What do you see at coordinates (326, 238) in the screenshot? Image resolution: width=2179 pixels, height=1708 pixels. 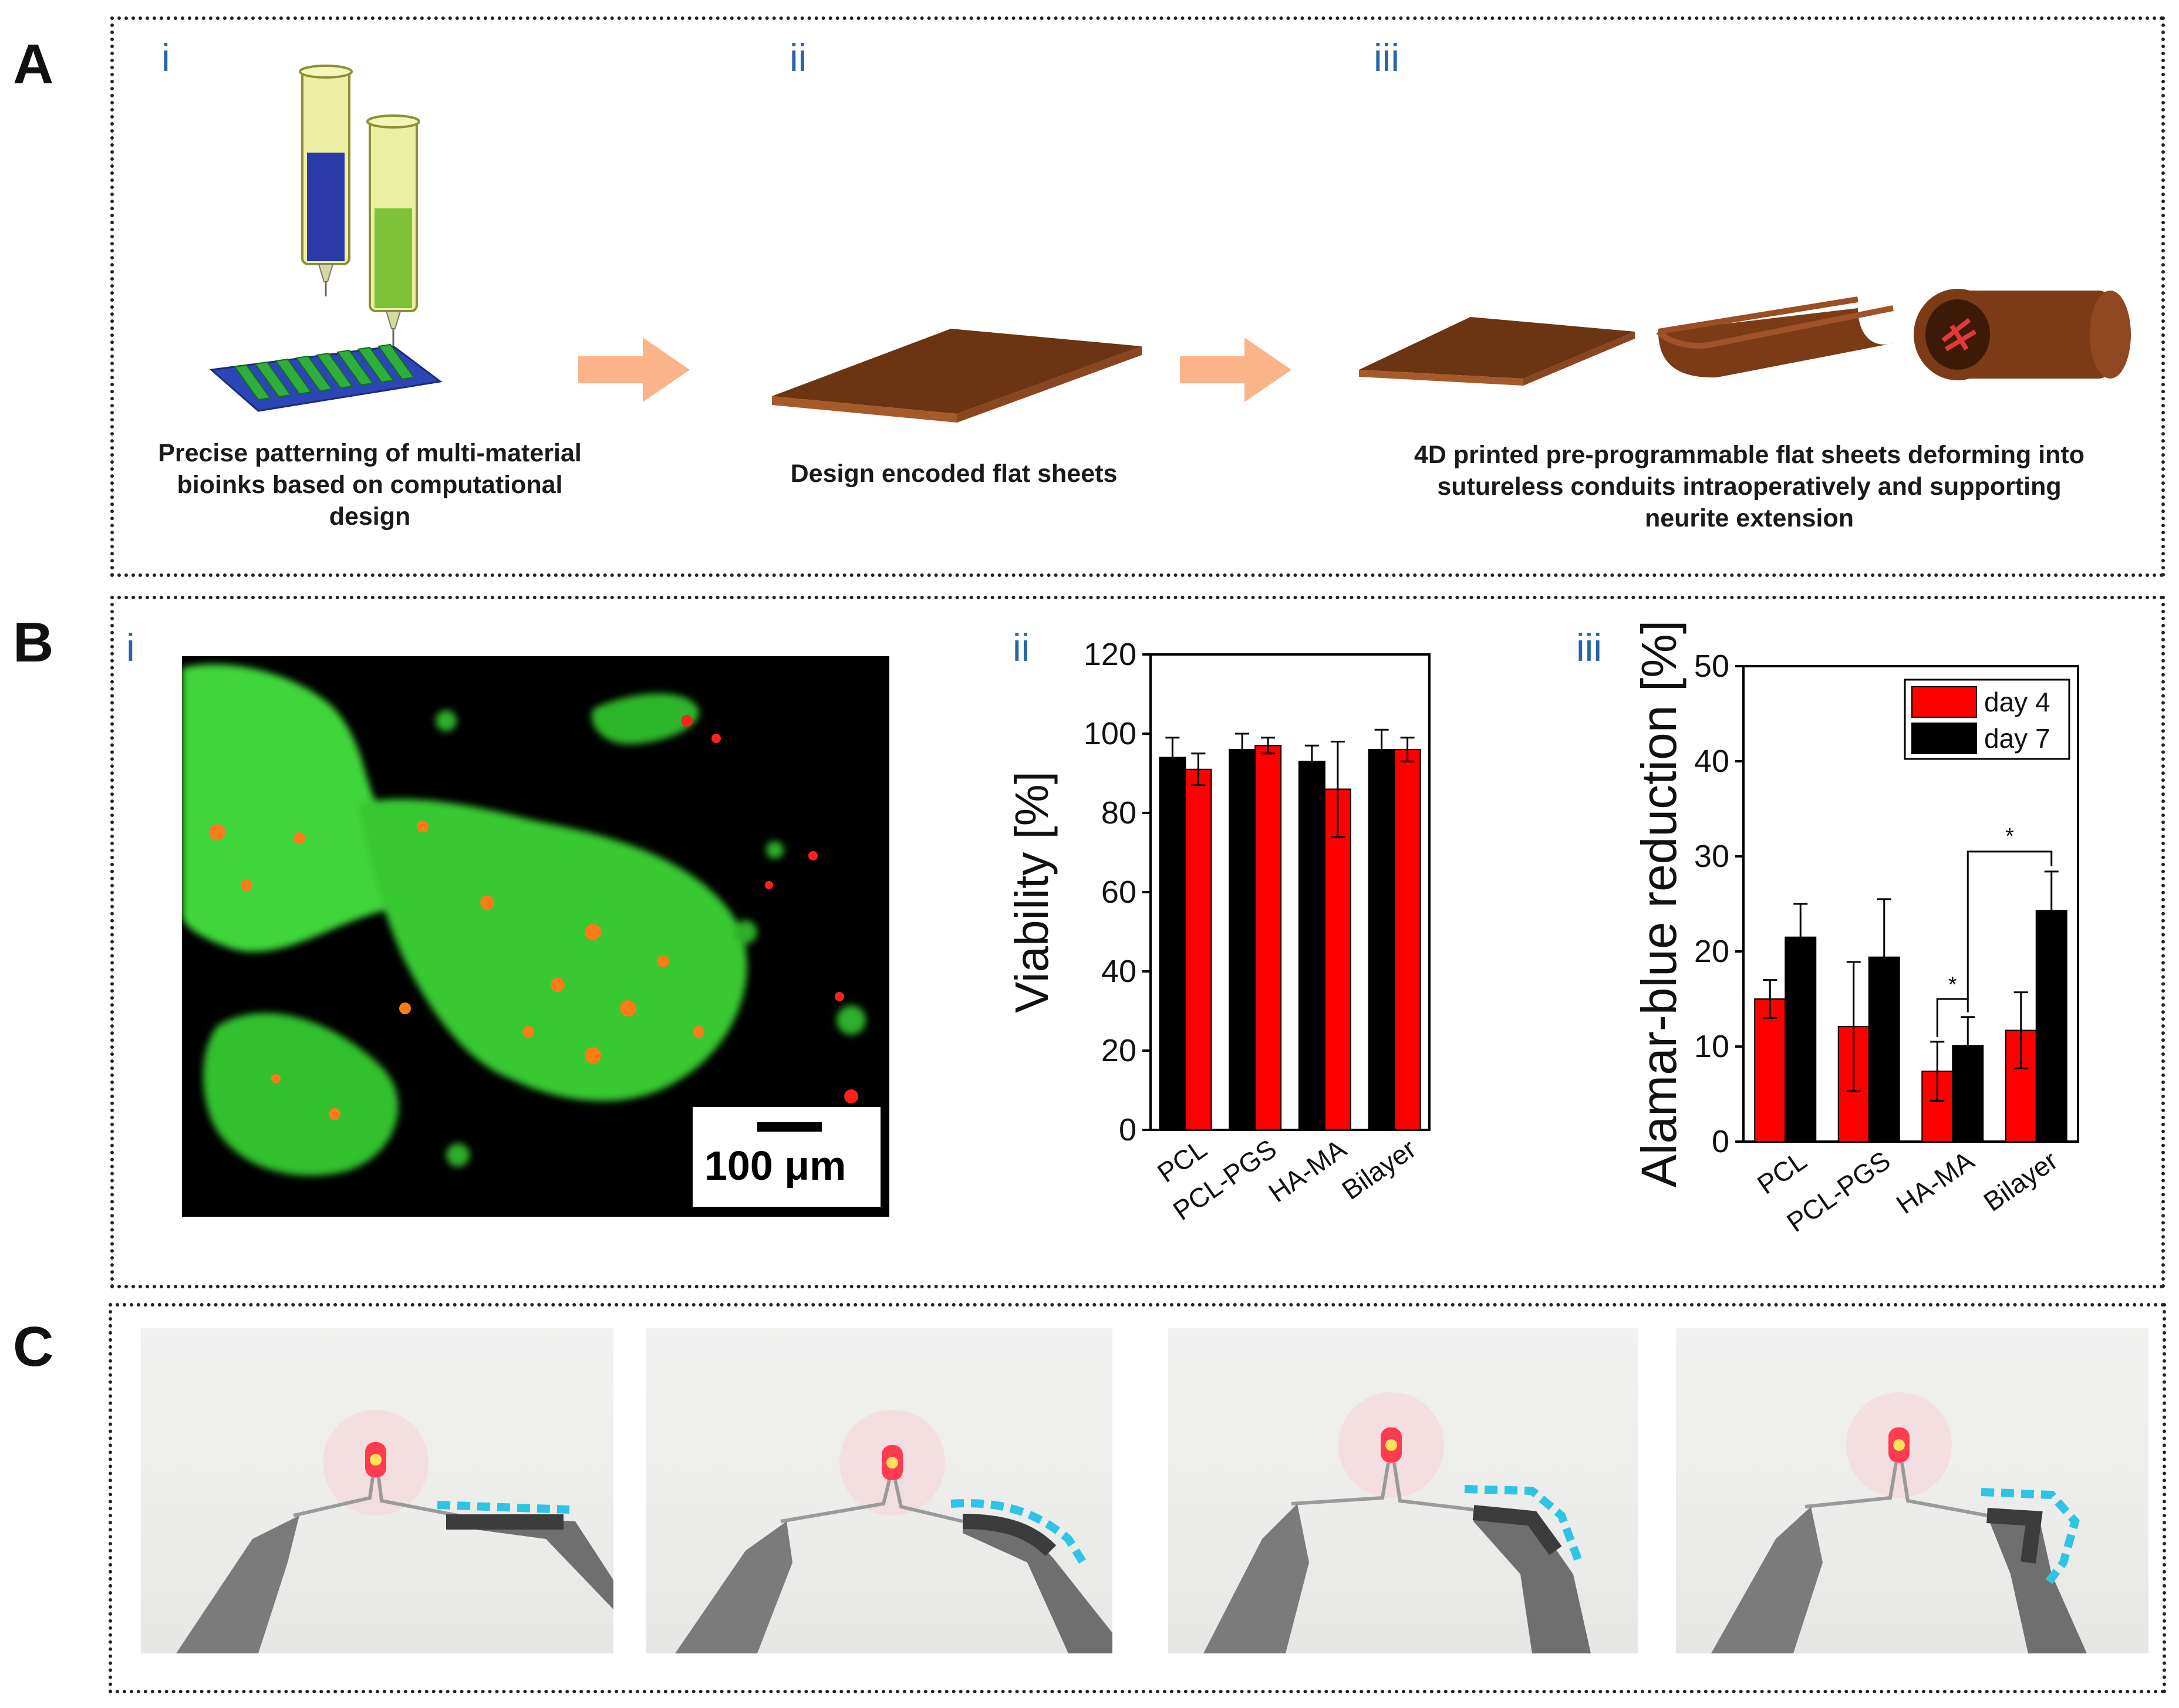 I see `bioprinting-illustration` at bounding box center [326, 238].